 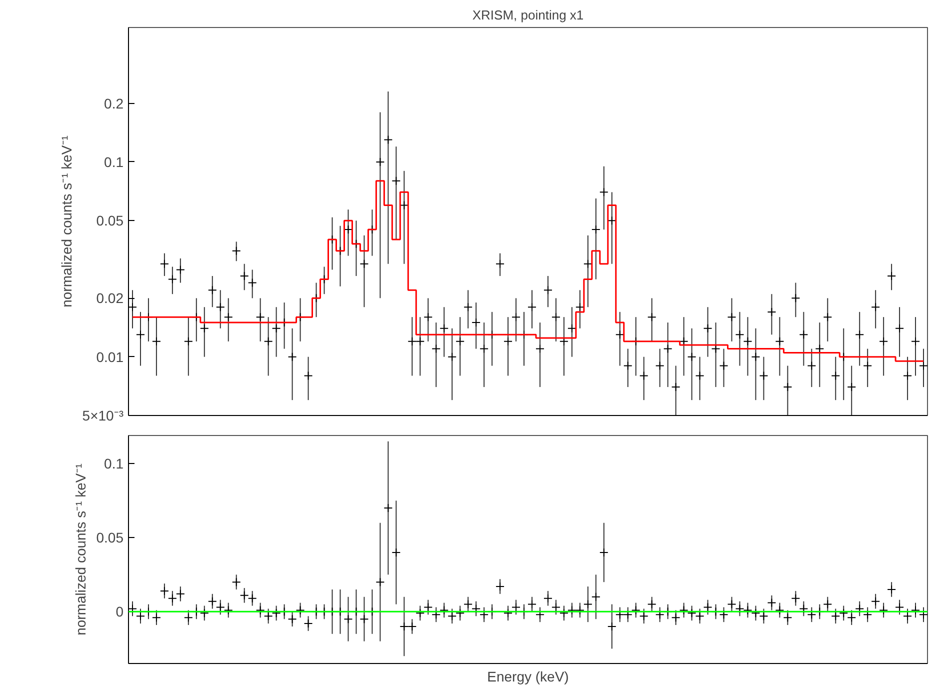 What do you see at coordinates (120, 612) in the screenshot?
I see `y-tick-label: 0` at bounding box center [120, 612].